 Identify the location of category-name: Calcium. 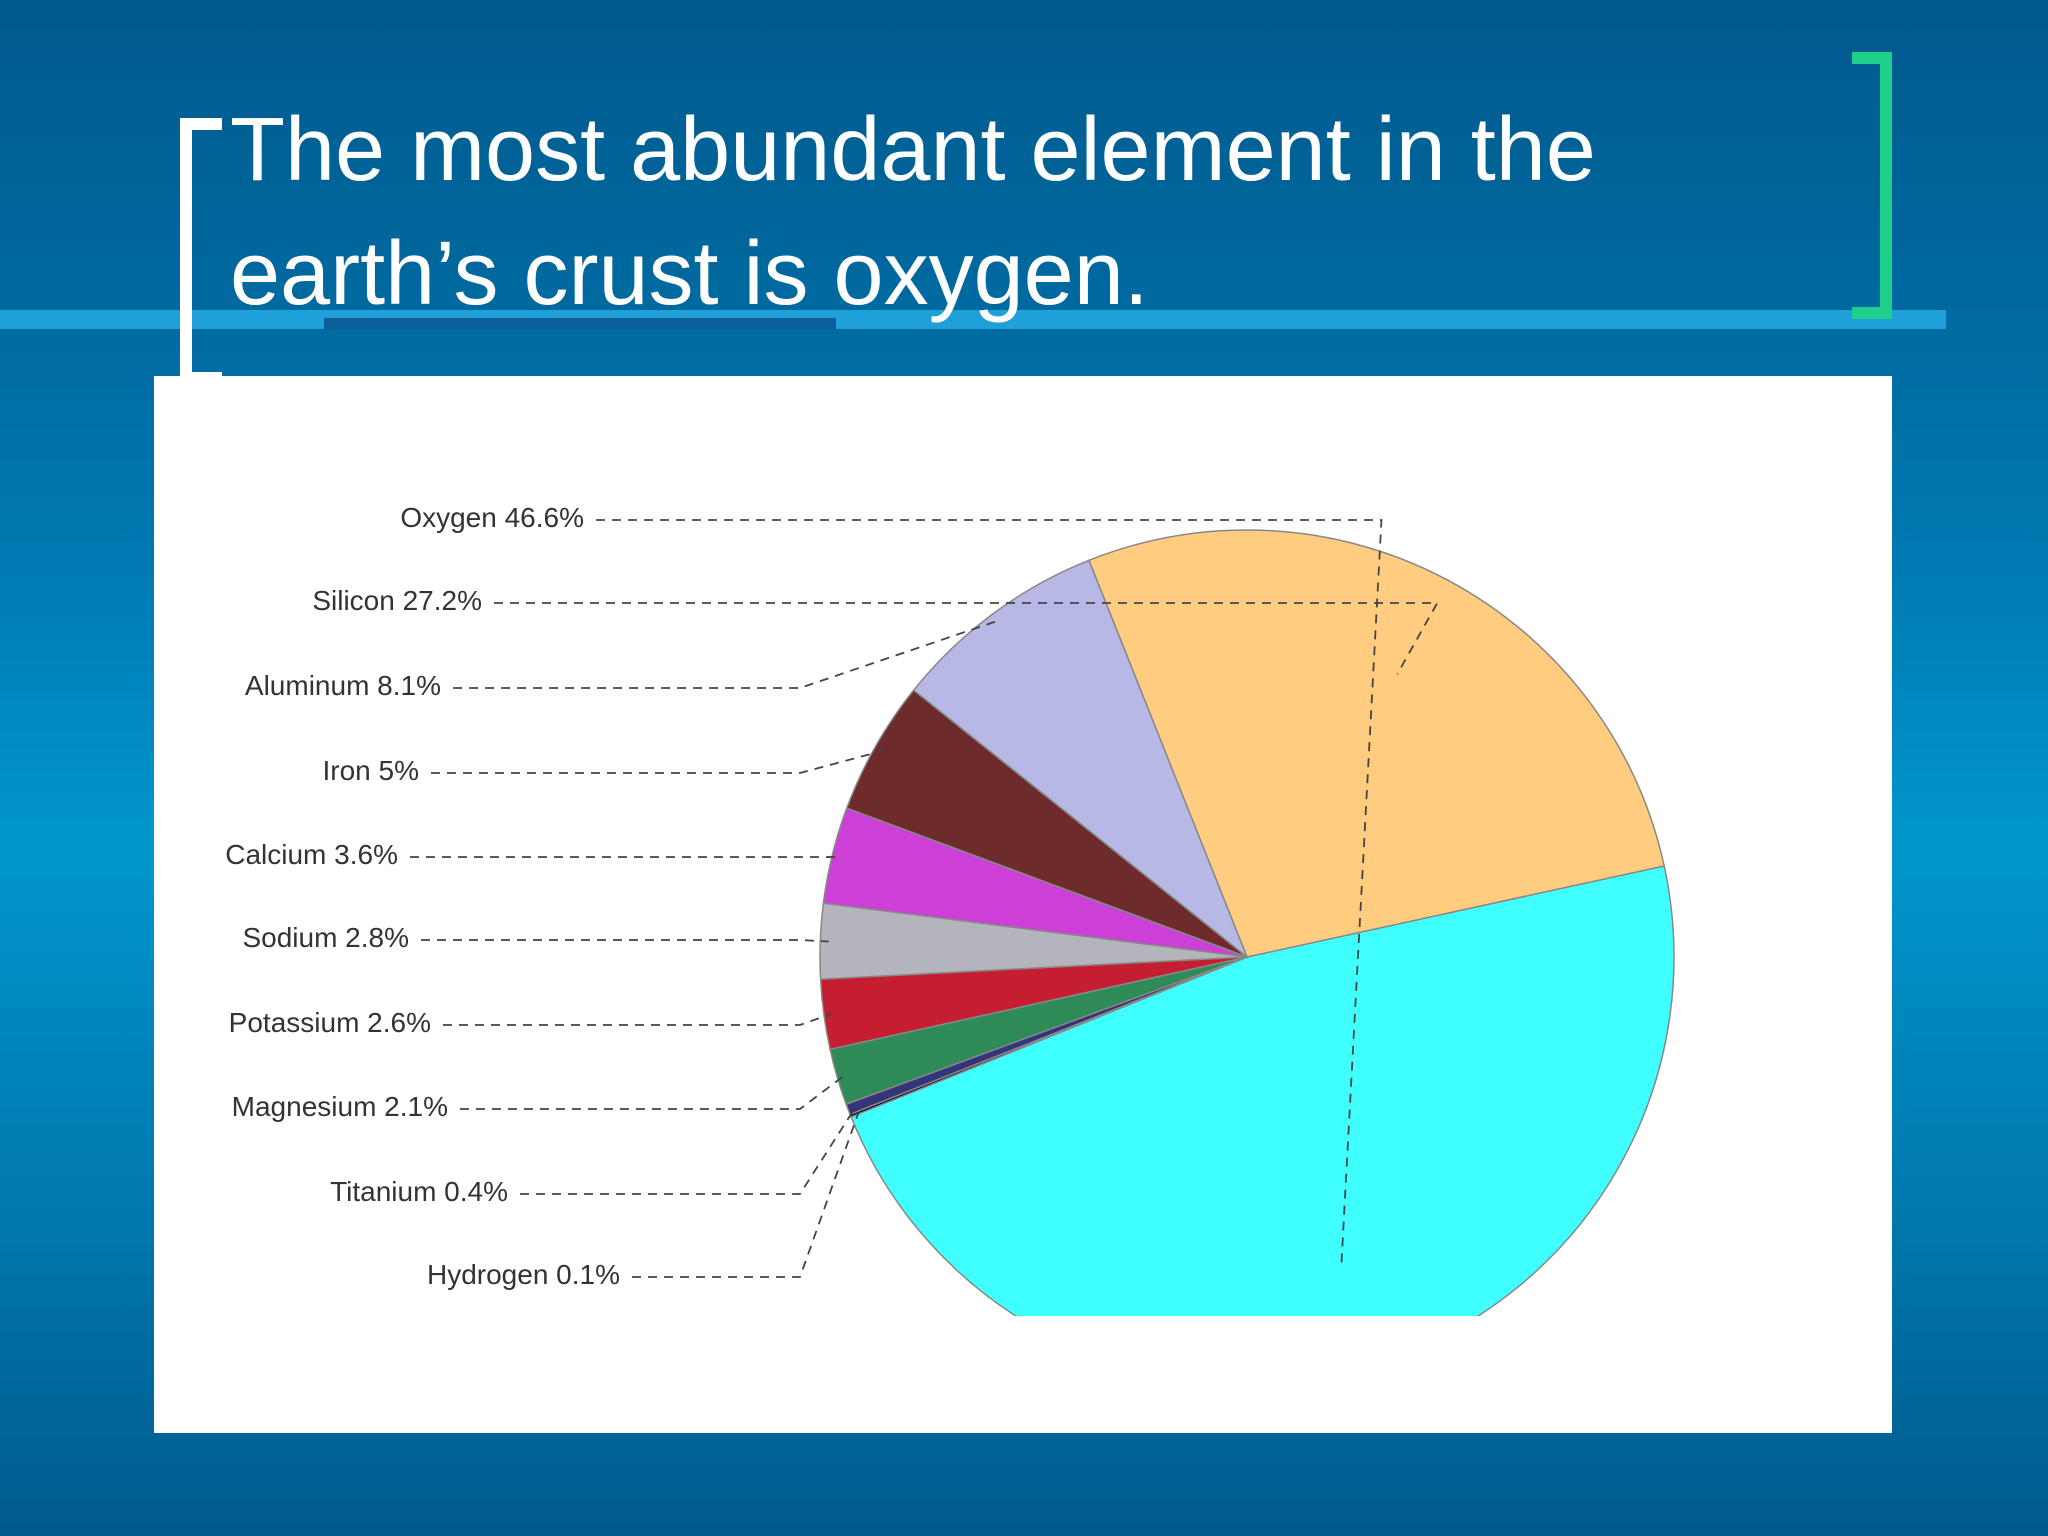
(275, 854).